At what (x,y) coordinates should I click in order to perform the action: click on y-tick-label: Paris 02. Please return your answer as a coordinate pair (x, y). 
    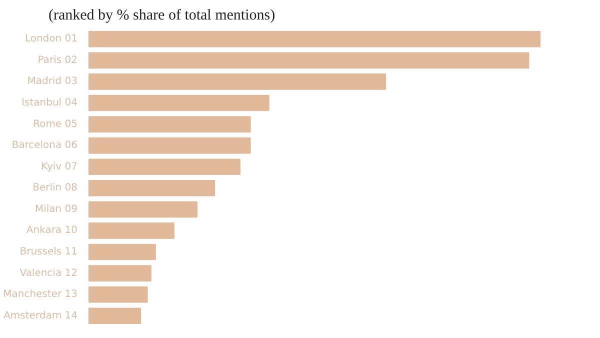
    Looking at the image, I should click on (58, 60).